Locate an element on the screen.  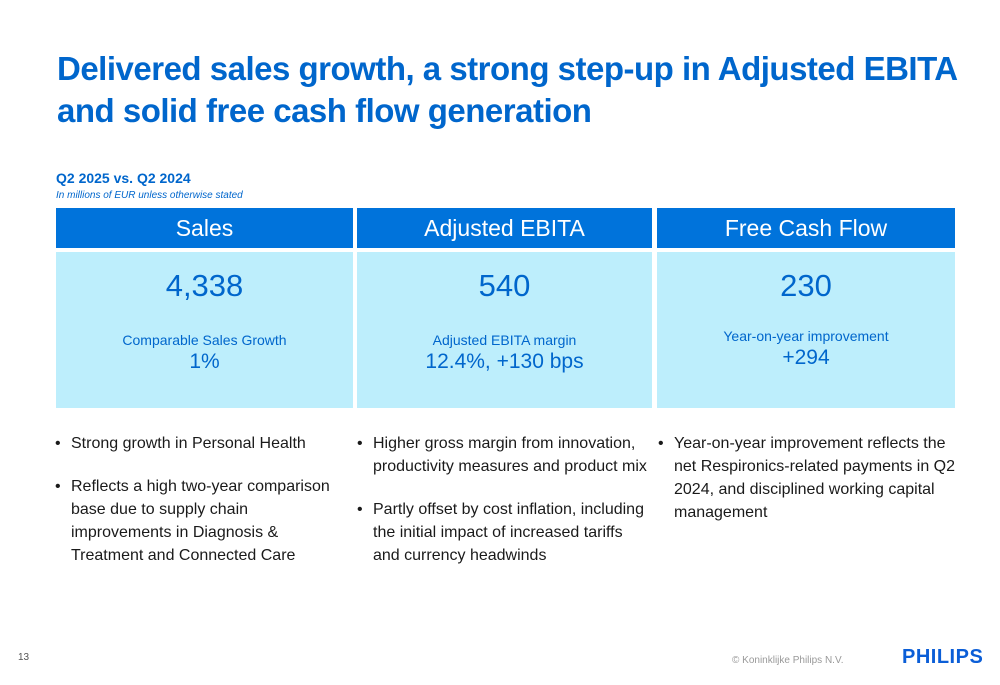
philips-logo: PHILIPS is located at coordinates (943, 657).